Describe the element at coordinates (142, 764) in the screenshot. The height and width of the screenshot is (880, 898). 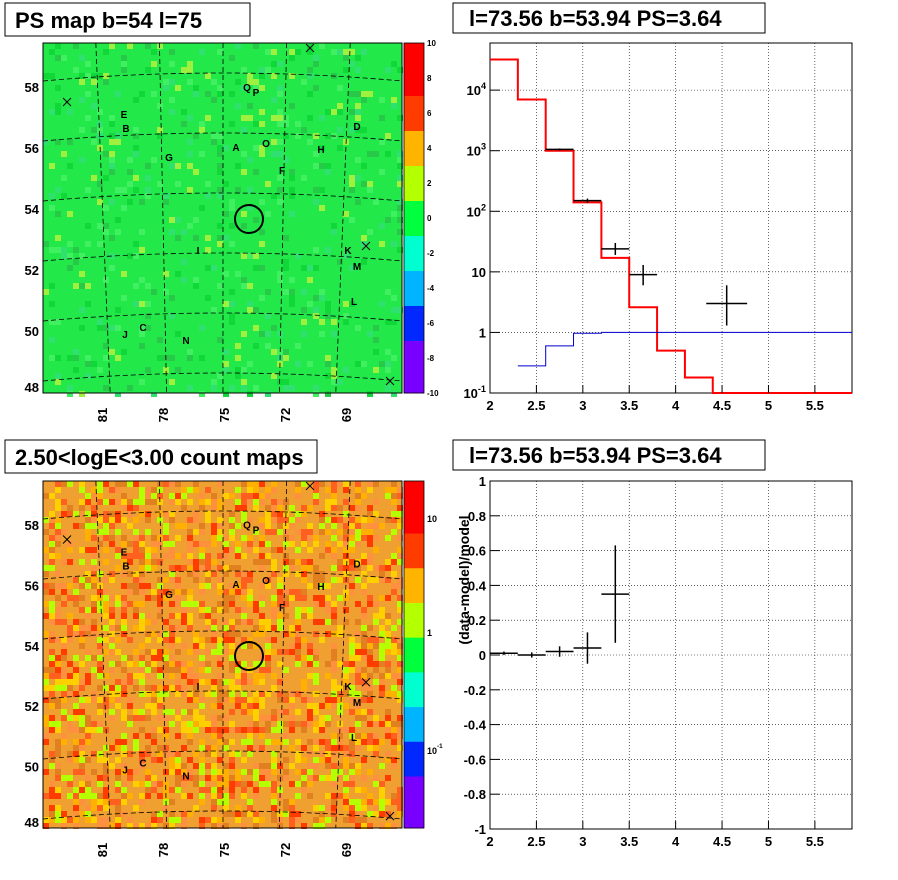
I see `source-label: C` at that location.